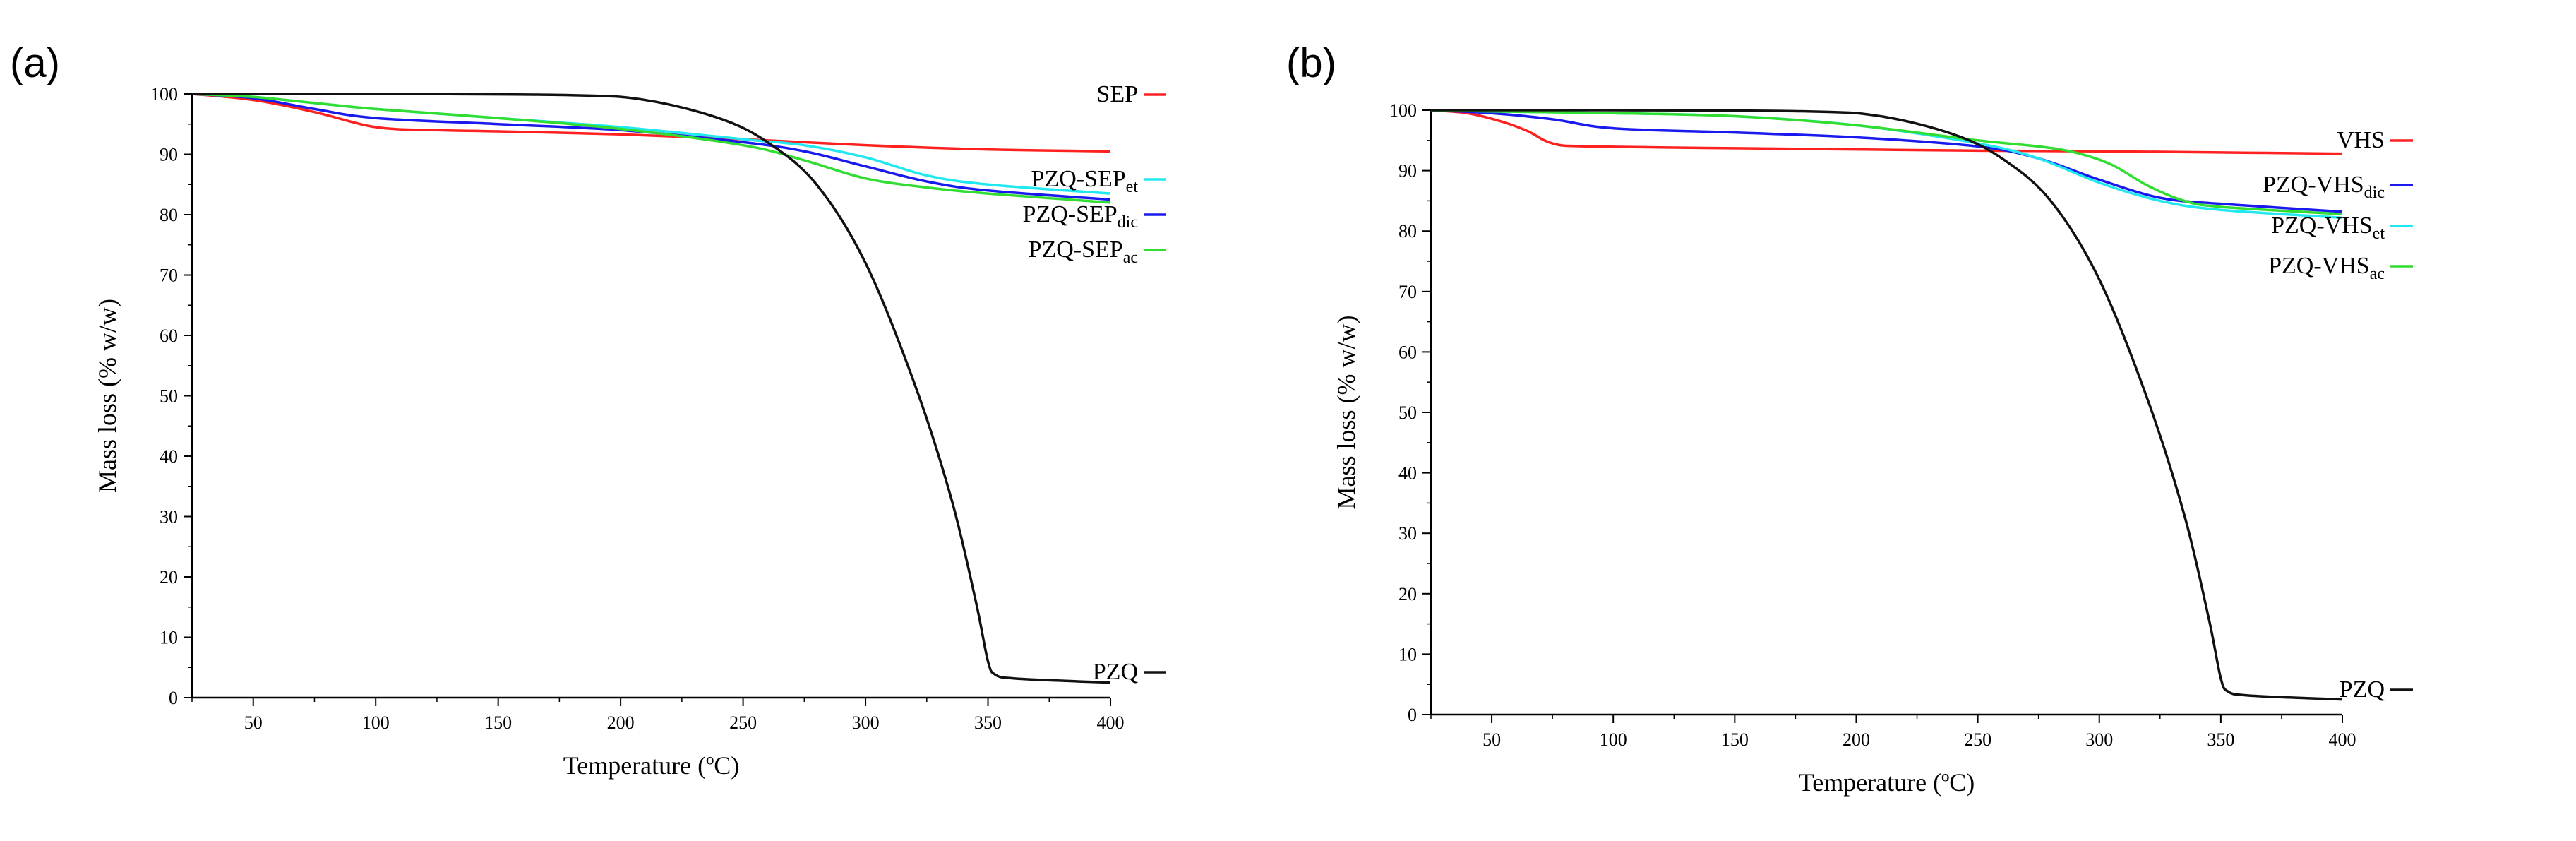  What do you see at coordinates (1080, 217) in the screenshot?
I see `legend-label-pzq-sepdic: PZQ-SEPdic` at bounding box center [1080, 217].